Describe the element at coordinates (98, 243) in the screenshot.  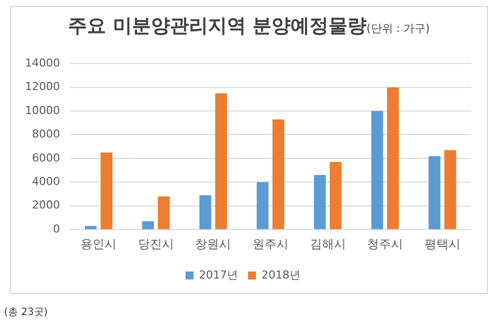
I see `x-tick-label: 용인시` at that location.